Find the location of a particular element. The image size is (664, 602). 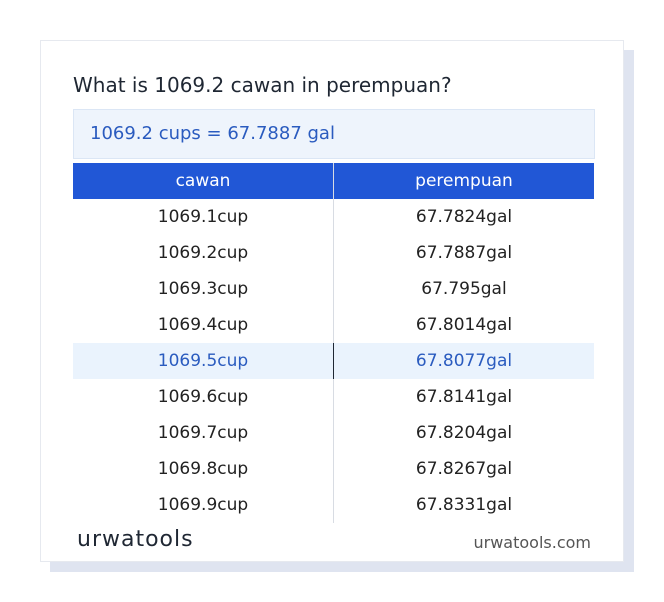

table-row: 1069.7cup 67.8204gal is located at coordinates (333, 433).